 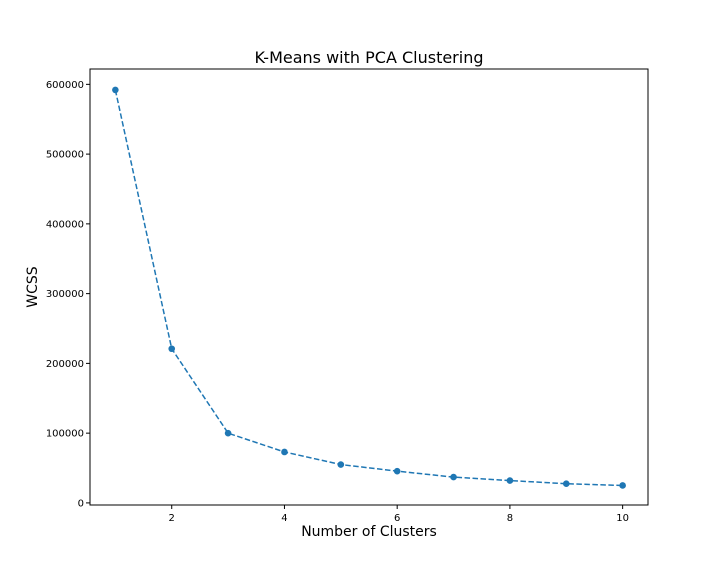 I want to click on y-tick-label: 200000, so click(x=65, y=364).